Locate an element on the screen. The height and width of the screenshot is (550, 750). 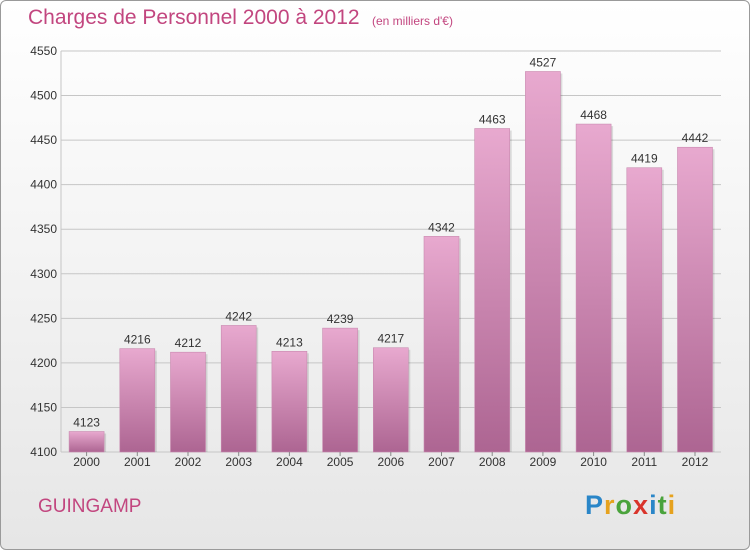
brand-letter: P is located at coordinates (595, 505).